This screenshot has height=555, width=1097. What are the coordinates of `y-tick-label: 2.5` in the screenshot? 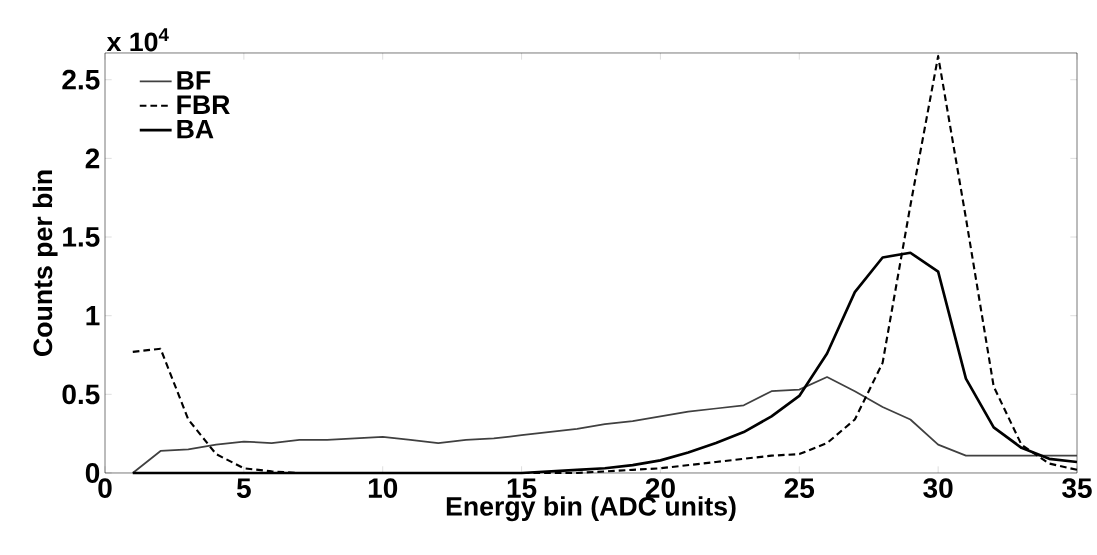 It's located at (81, 79).